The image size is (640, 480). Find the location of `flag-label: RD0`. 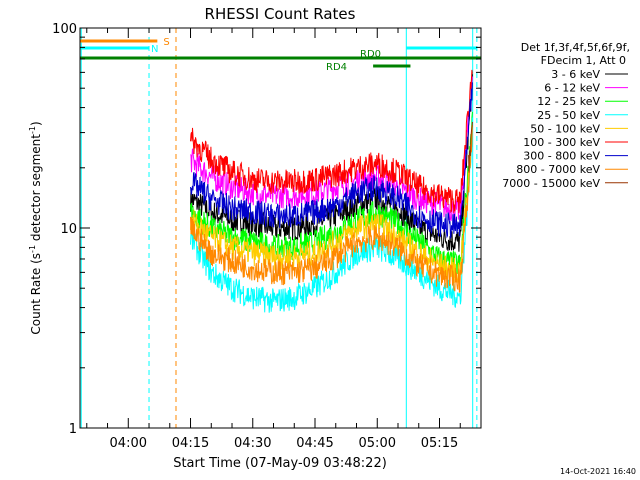

flag-label: RD0 is located at coordinates (370, 54).